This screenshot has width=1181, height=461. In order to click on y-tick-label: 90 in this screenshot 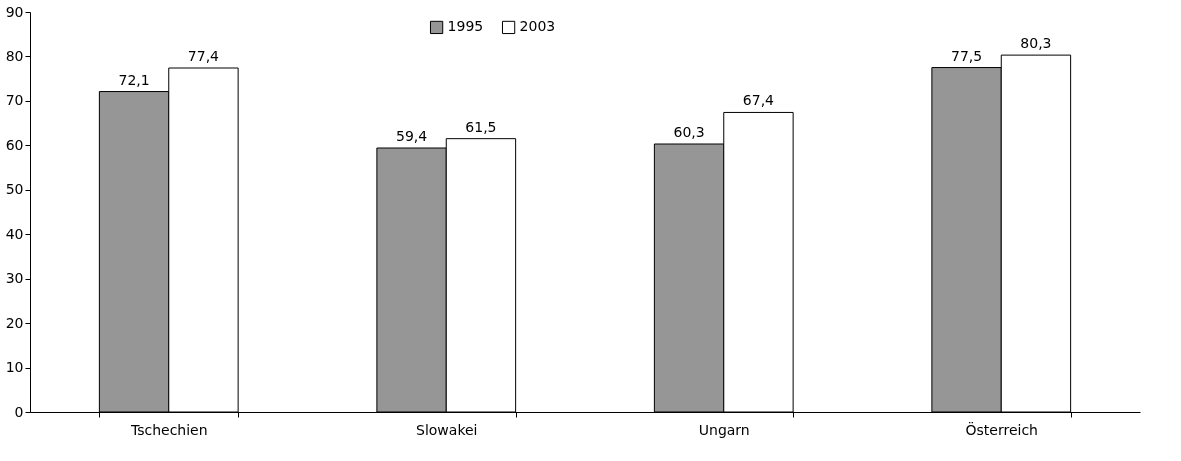, I will do `click(14, 11)`.